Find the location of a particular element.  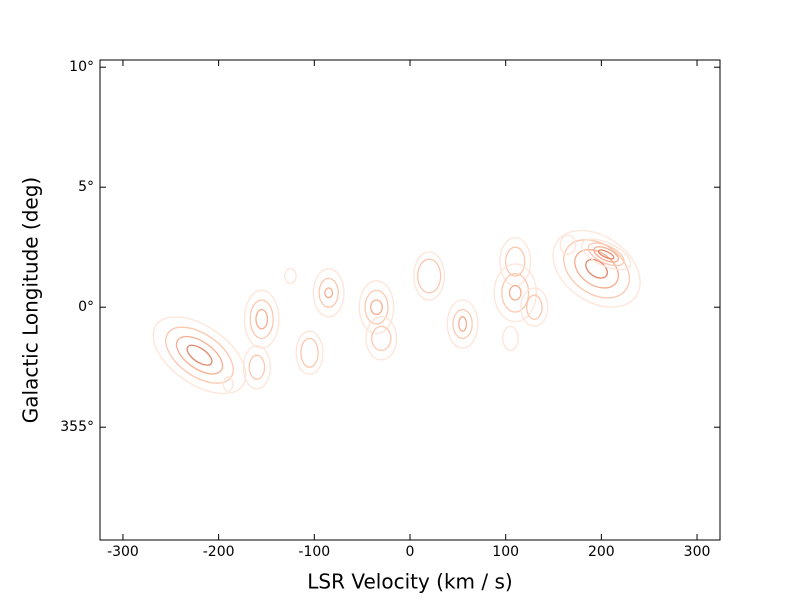

x-tick-label: 100 is located at coordinates (505, 552).